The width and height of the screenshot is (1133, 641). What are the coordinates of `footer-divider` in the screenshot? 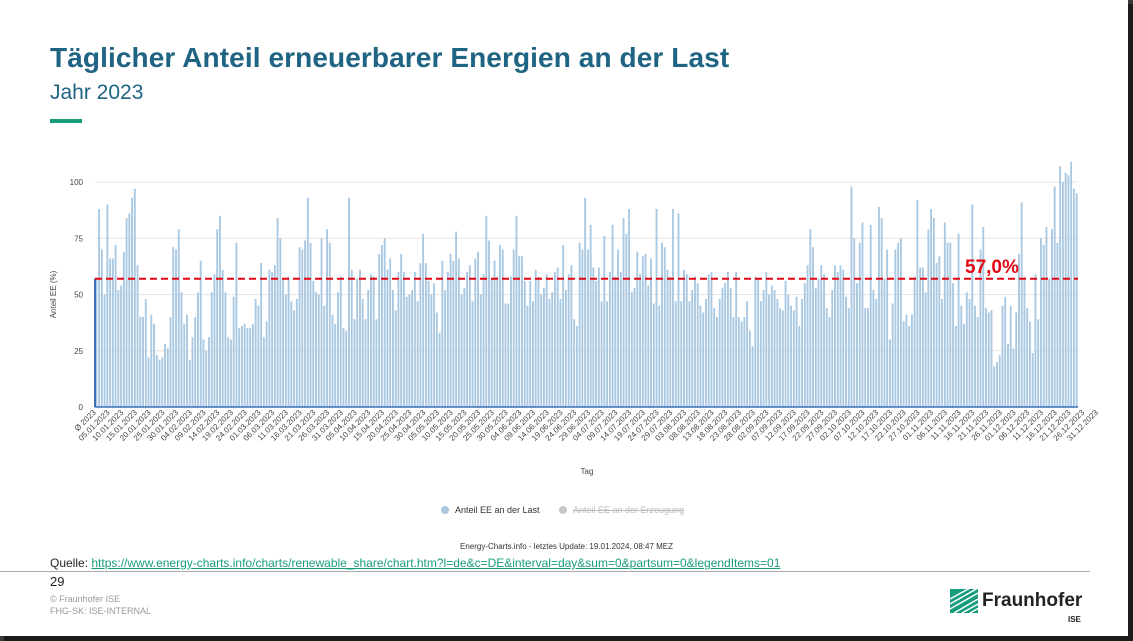 It's located at (545, 571).